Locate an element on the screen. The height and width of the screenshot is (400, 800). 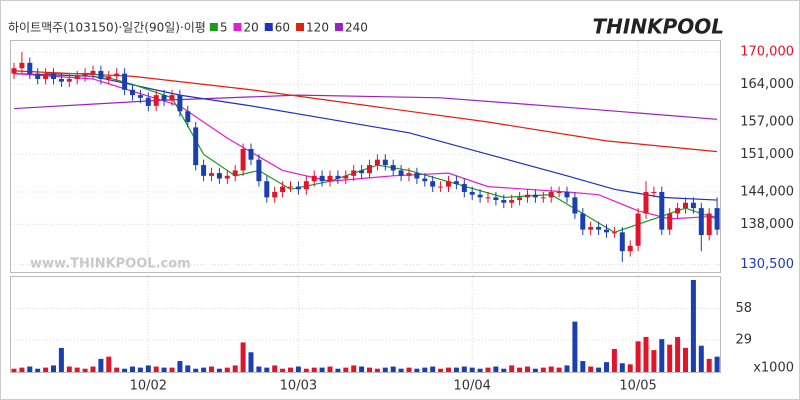
y-tick-label: 138,000 is located at coordinates (767, 224).